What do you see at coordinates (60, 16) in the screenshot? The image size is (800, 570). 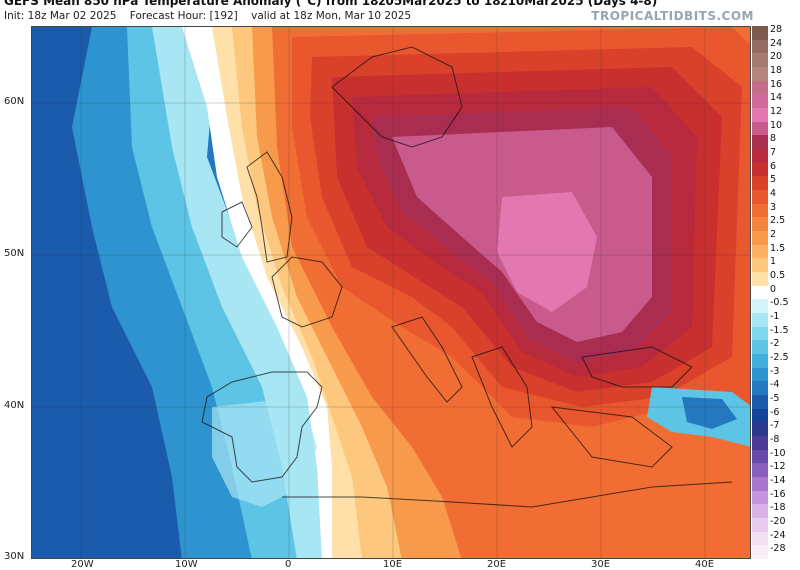 I see `init-time: Init: 18z Mar 02 2025` at bounding box center [60, 16].